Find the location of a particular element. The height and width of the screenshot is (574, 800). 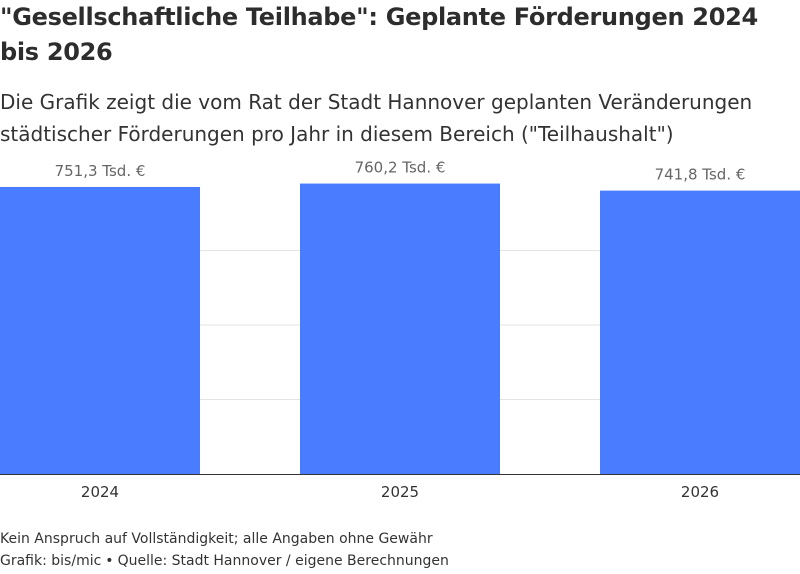

bar-2026 is located at coordinates (700, 332).